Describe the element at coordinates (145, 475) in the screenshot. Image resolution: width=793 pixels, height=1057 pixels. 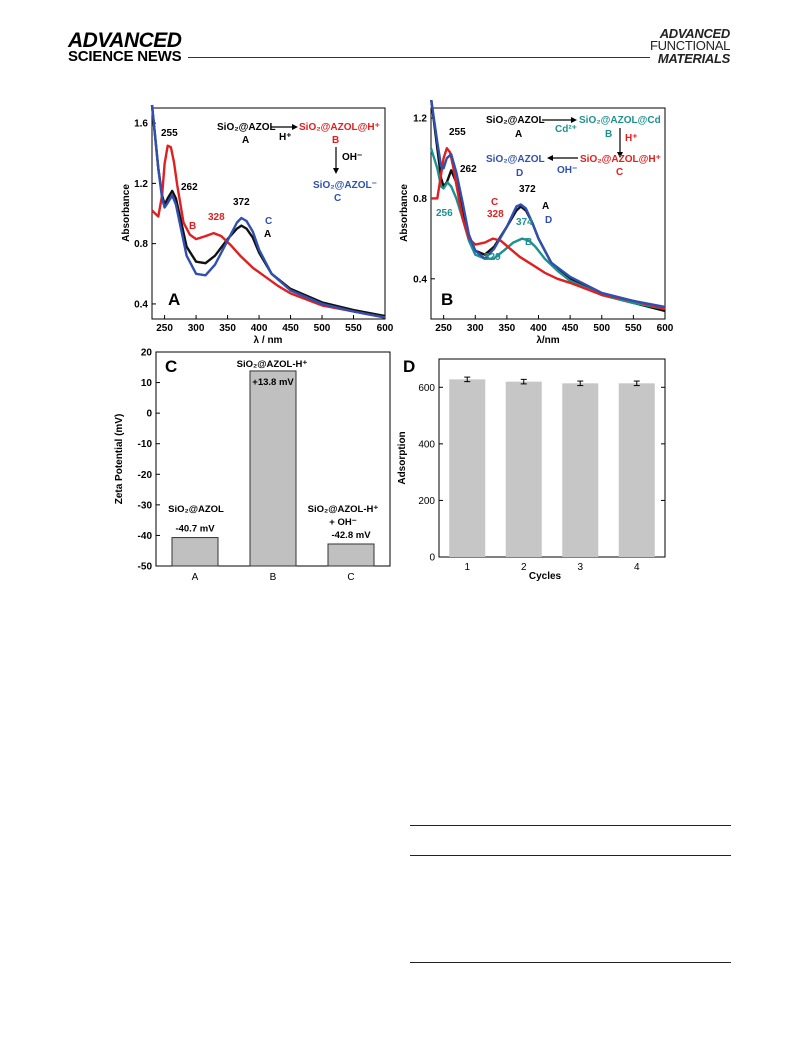
I see `y-tick-label: -20` at that location.